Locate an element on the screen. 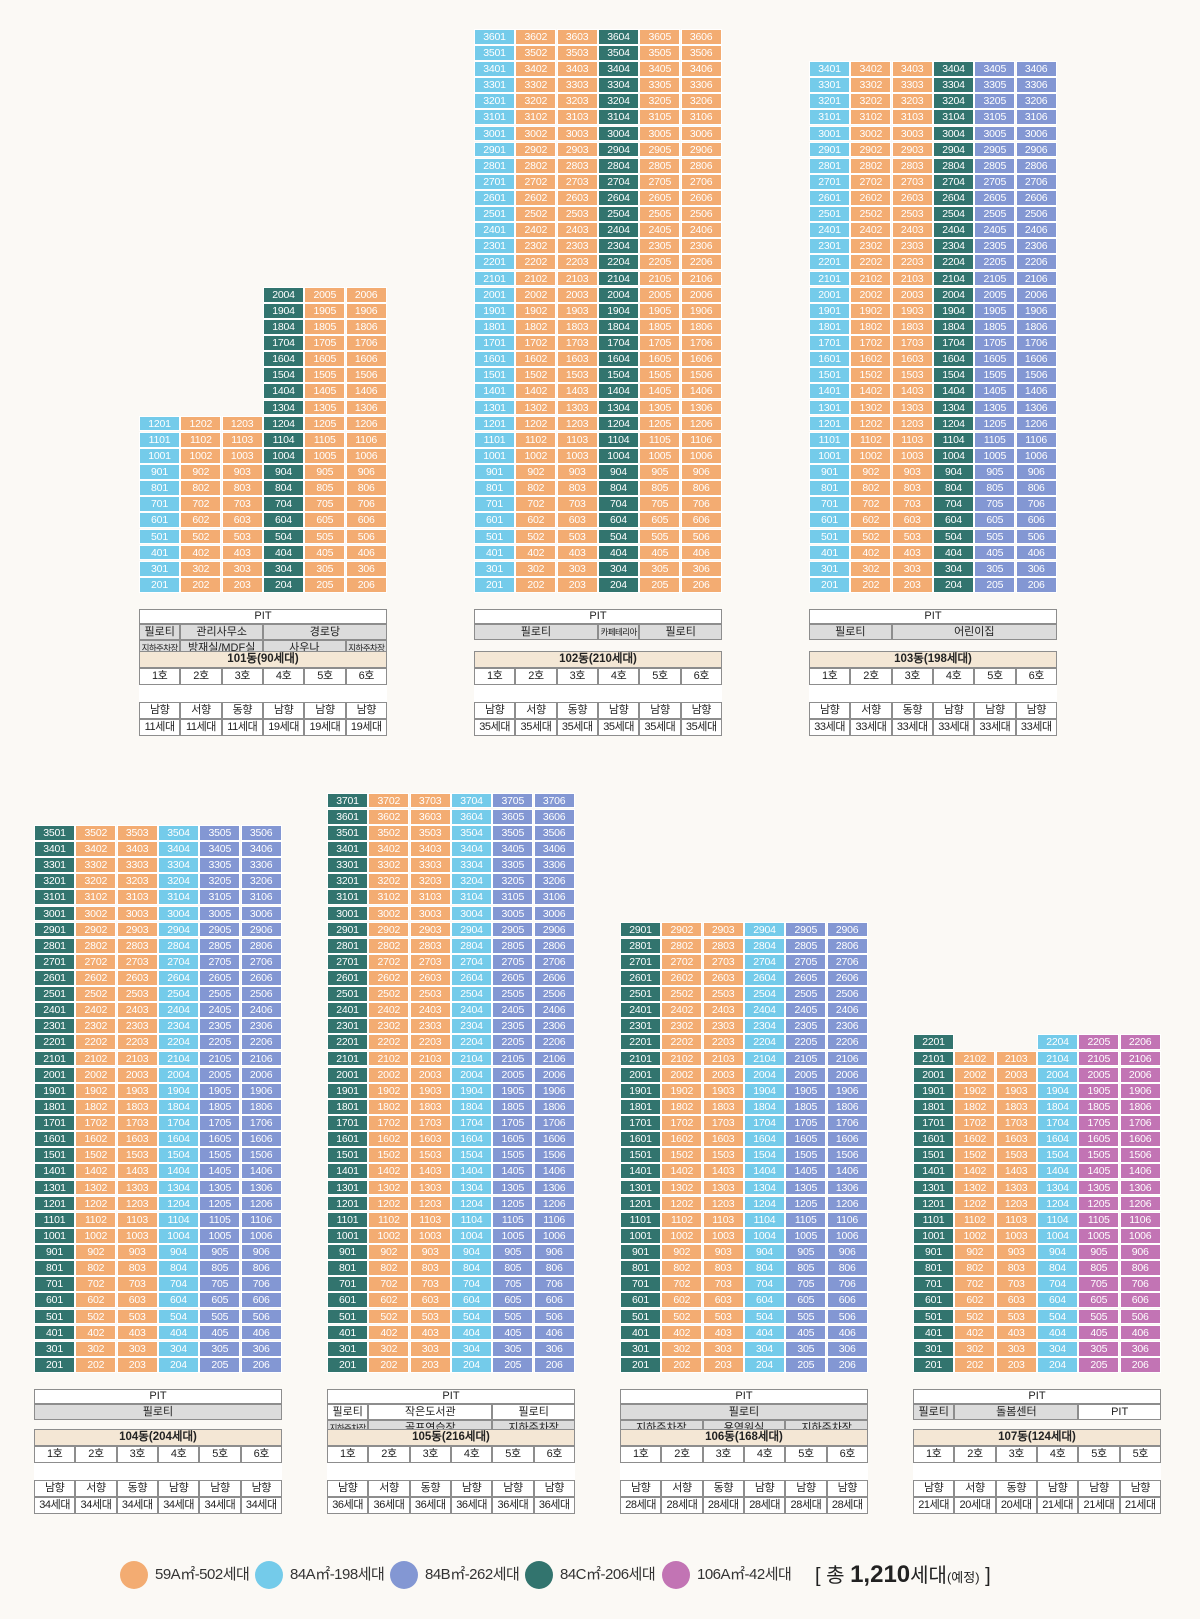 This screenshot has height=1619, width=1200. unit-cell: 3401 is located at coordinates (55, 849).